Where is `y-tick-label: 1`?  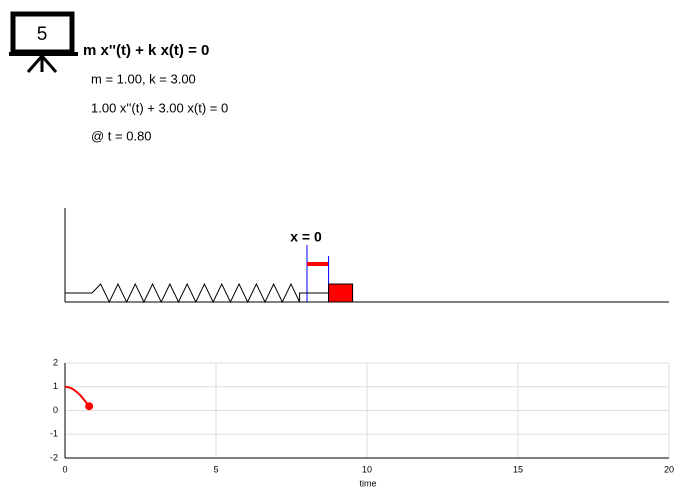 y-tick-label: 1 is located at coordinates (55, 386).